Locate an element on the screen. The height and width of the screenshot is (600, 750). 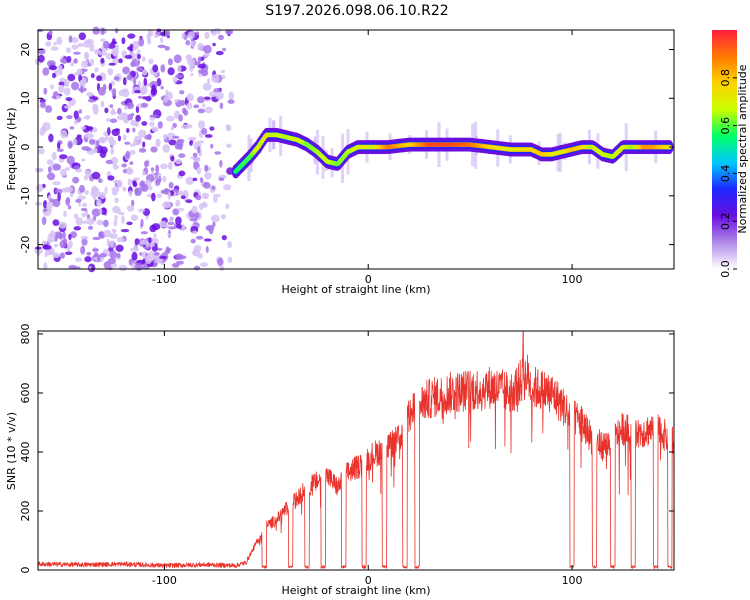
y-tick-label: -20 is located at coordinates (25, 245).